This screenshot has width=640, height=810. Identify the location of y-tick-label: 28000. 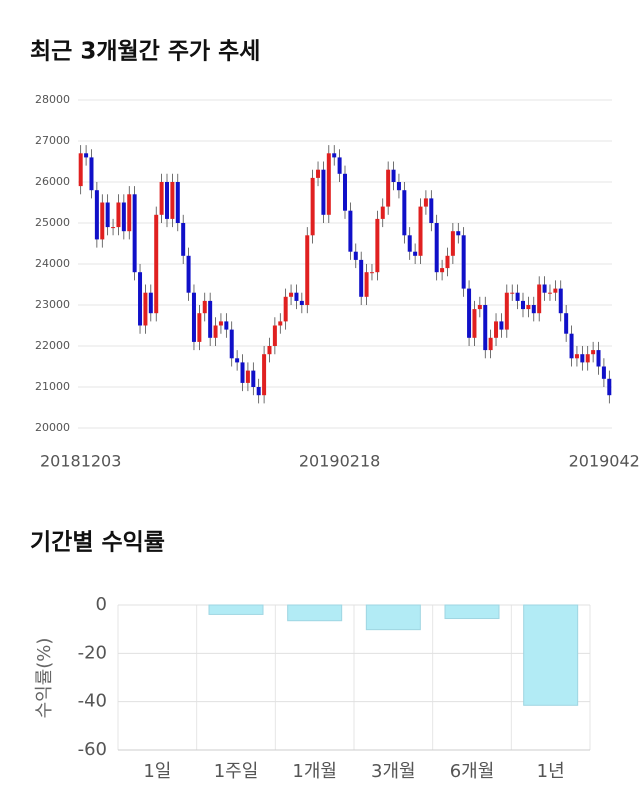
(52, 99).